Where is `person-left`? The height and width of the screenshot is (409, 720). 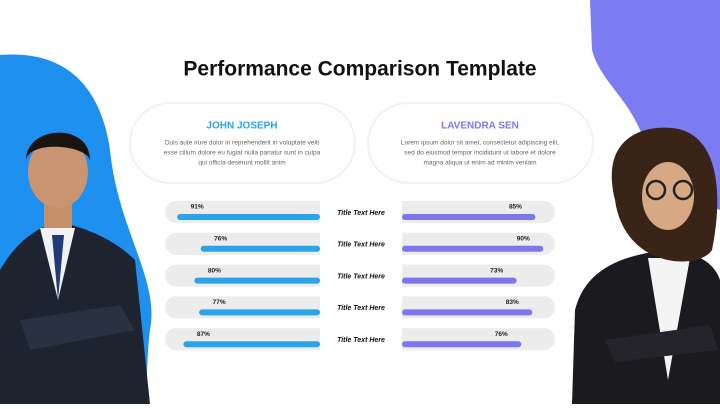 person-left is located at coordinates (75, 268).